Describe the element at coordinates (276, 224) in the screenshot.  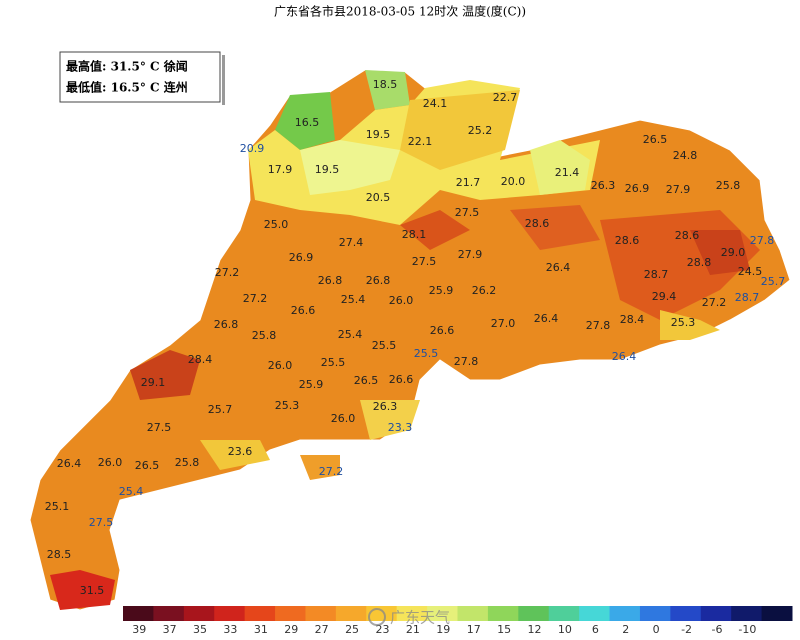
I see `station-label: 25.0` at that location.